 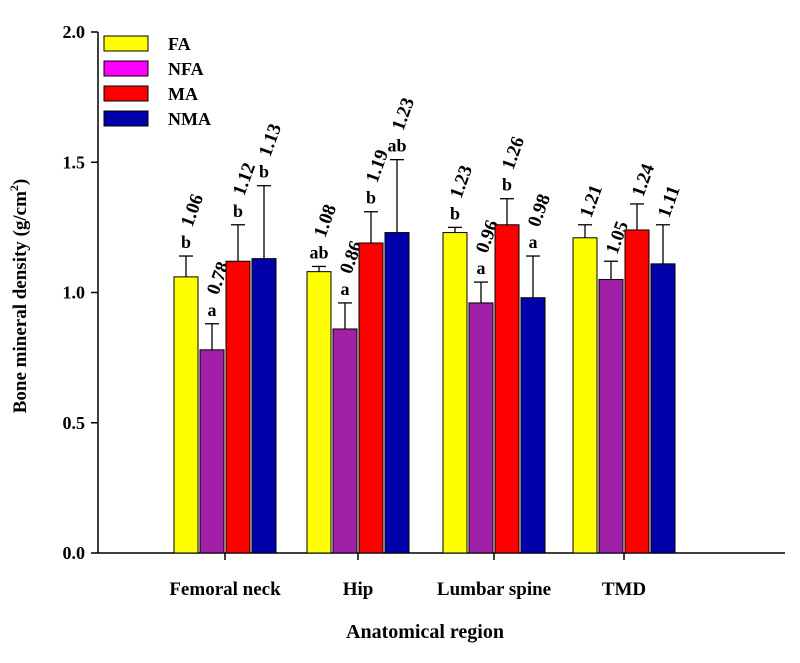 What do you see at coordinates (358, 589) in the screenshot?
I see `x-tick-label: Hip` at bounding box center [358, 589].